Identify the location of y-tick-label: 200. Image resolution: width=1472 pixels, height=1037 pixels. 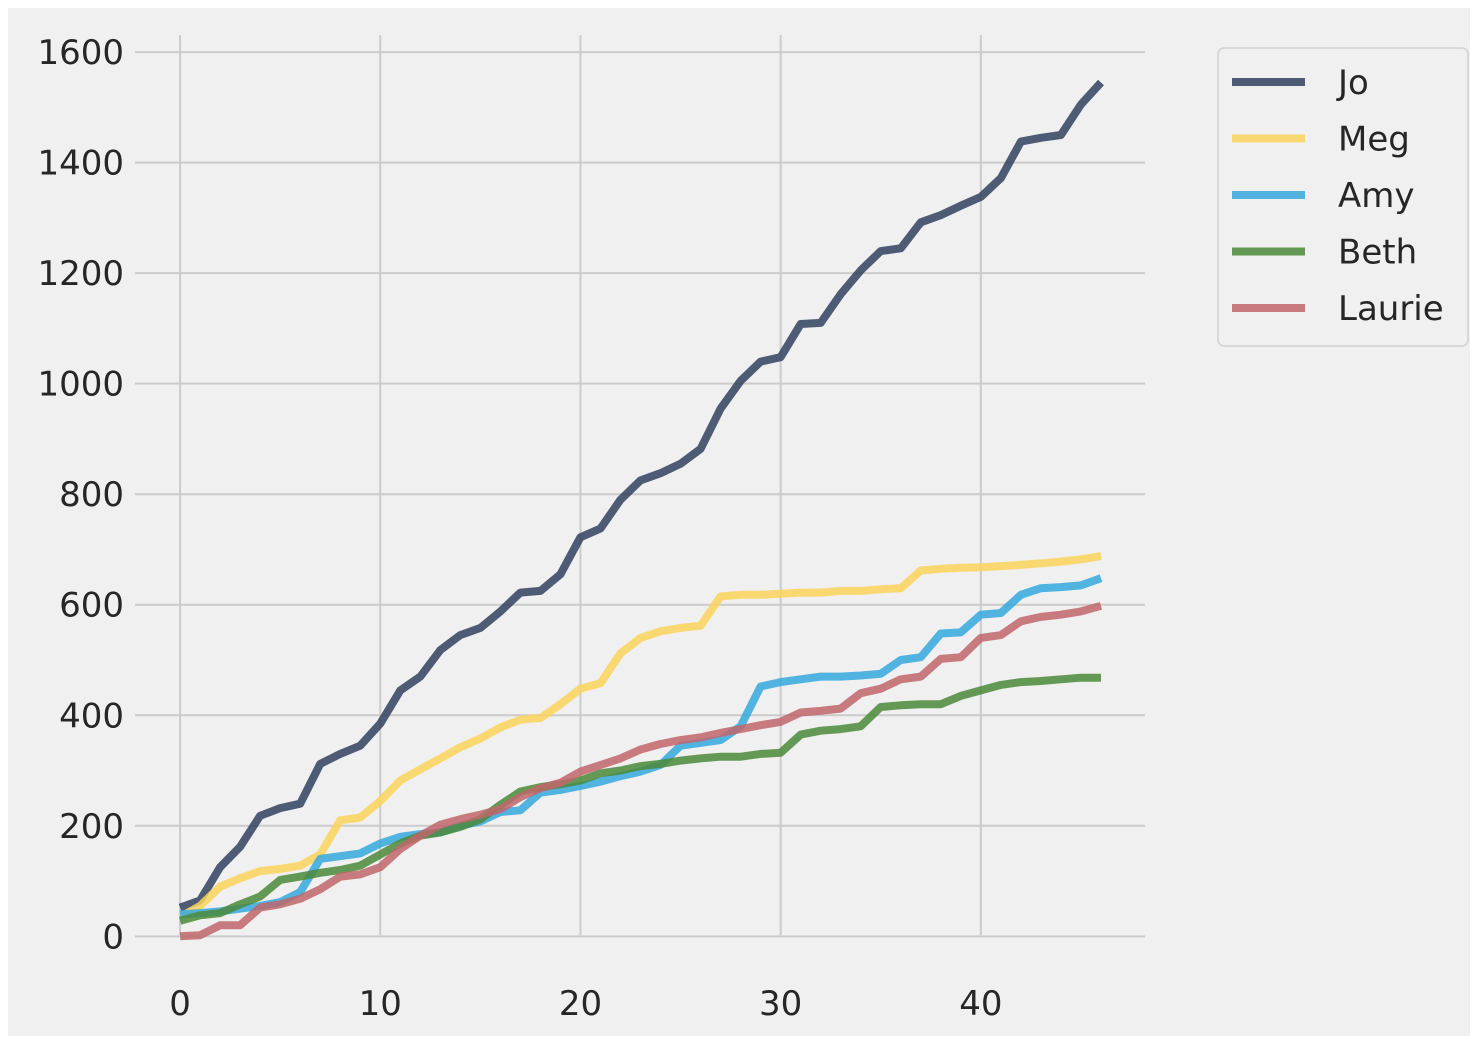
(91, 827).